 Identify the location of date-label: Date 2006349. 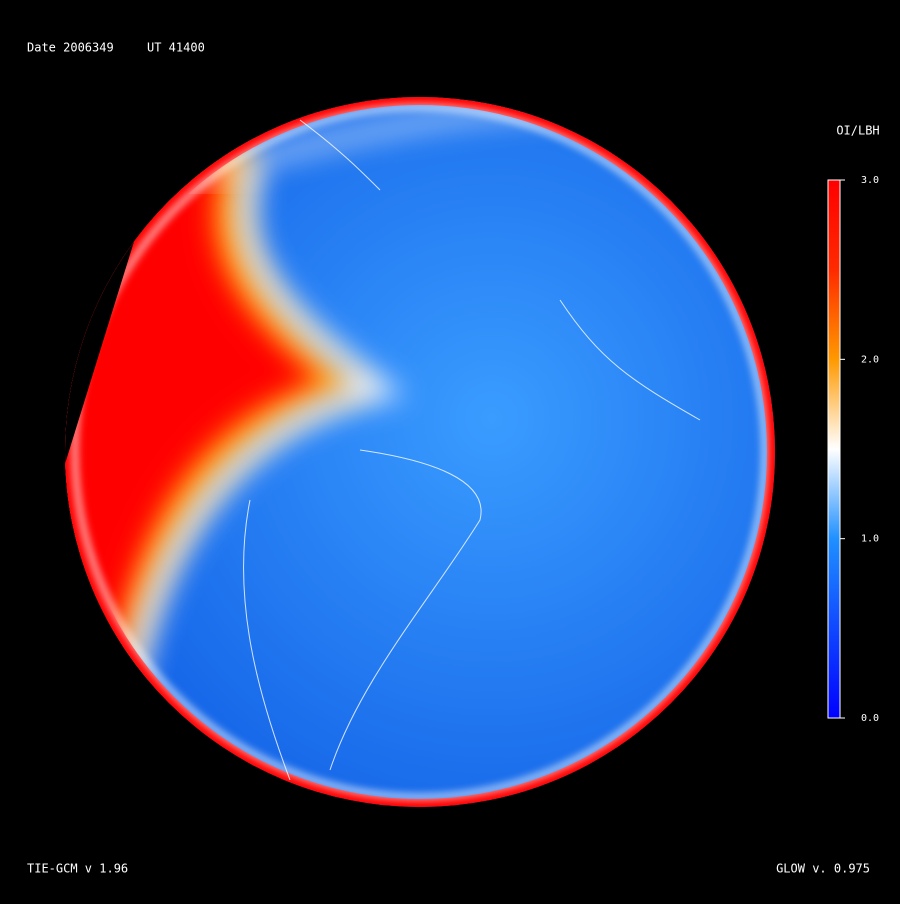
(70, 48).